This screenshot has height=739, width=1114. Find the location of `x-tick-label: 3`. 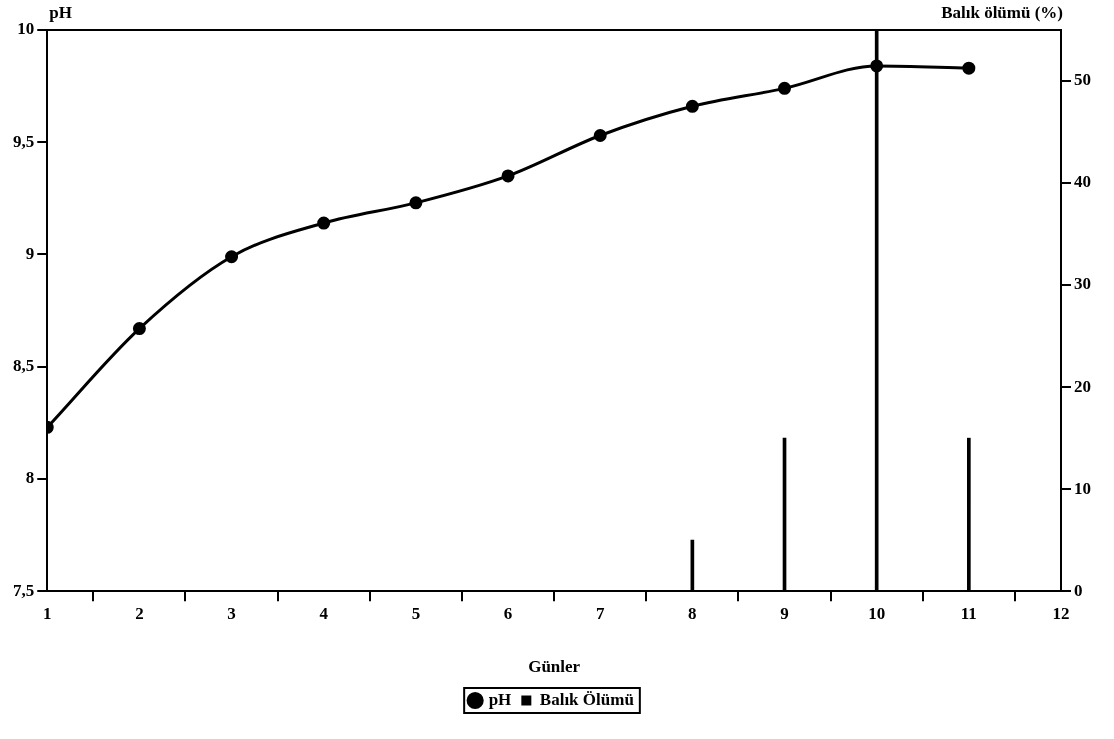

x-tick-label: 3 is located at coordinates (231, 613).